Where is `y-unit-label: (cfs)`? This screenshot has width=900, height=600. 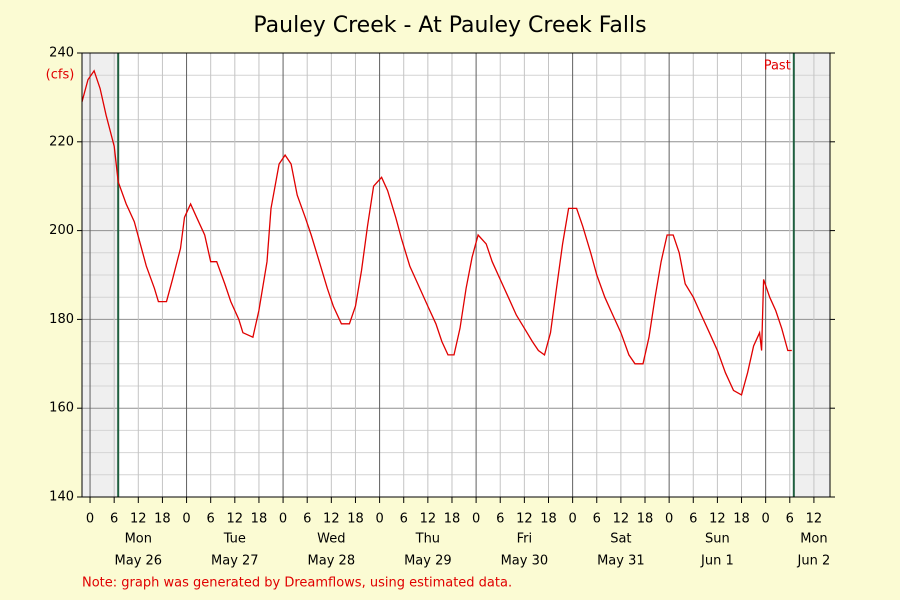
y-unit-label: (cfs) is located at coordinates (60, 75).